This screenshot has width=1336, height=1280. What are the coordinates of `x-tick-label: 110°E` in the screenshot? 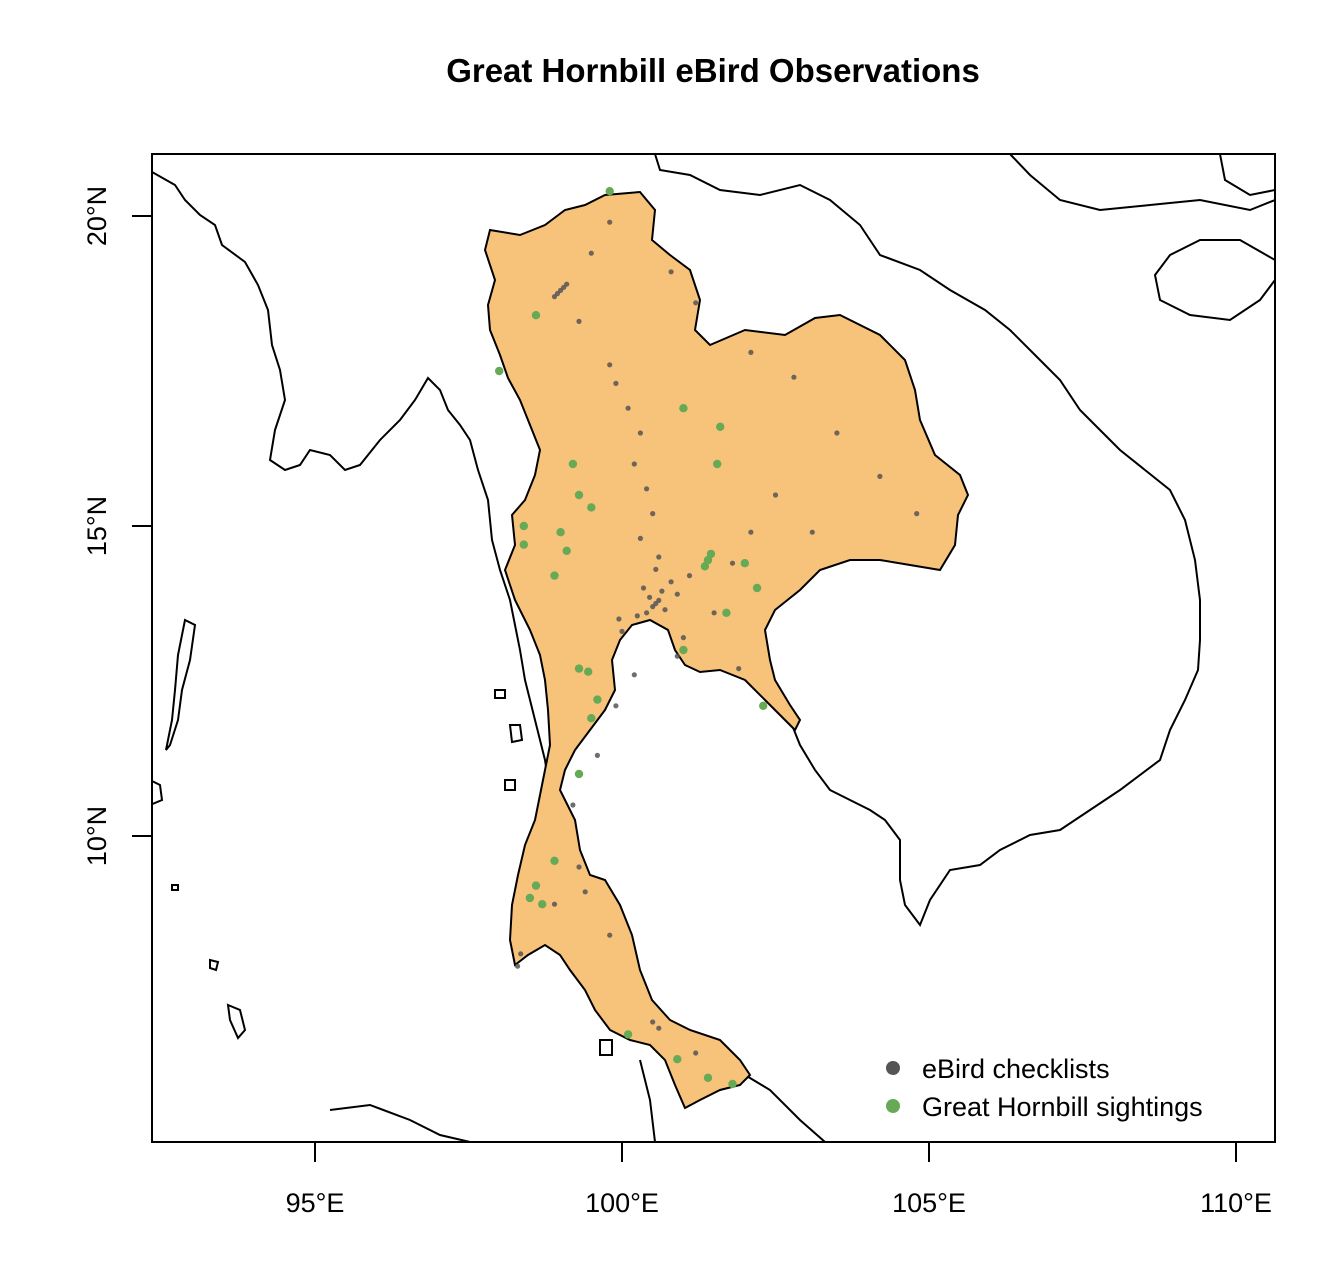 It's located at (1236, 1203).